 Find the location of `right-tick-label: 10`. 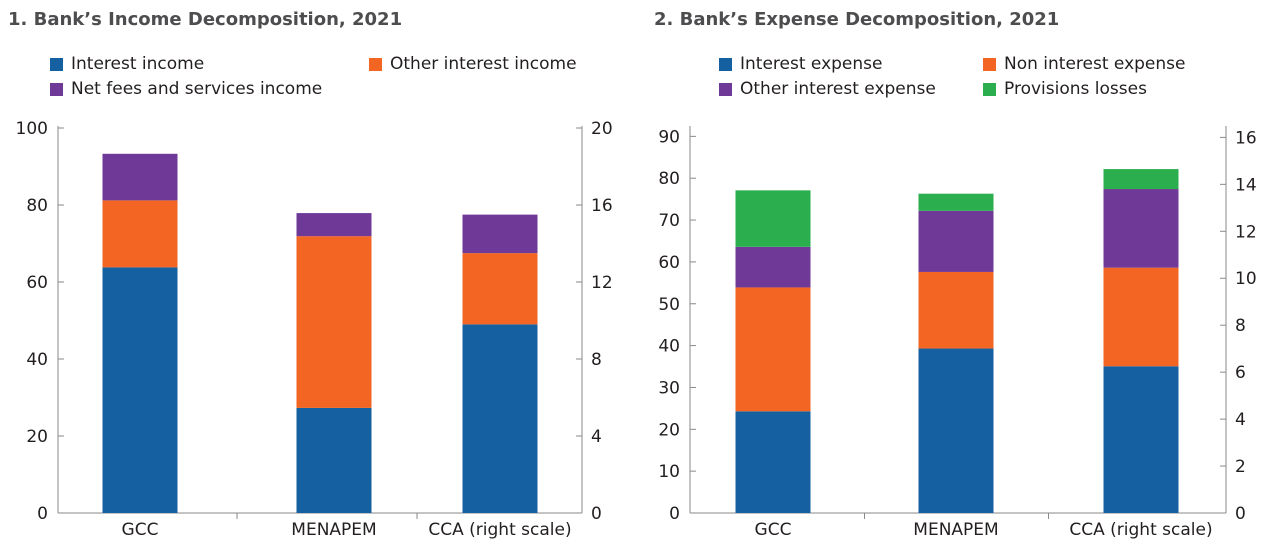

right-tick-label: 10 is located at coordinates (1246, 279).